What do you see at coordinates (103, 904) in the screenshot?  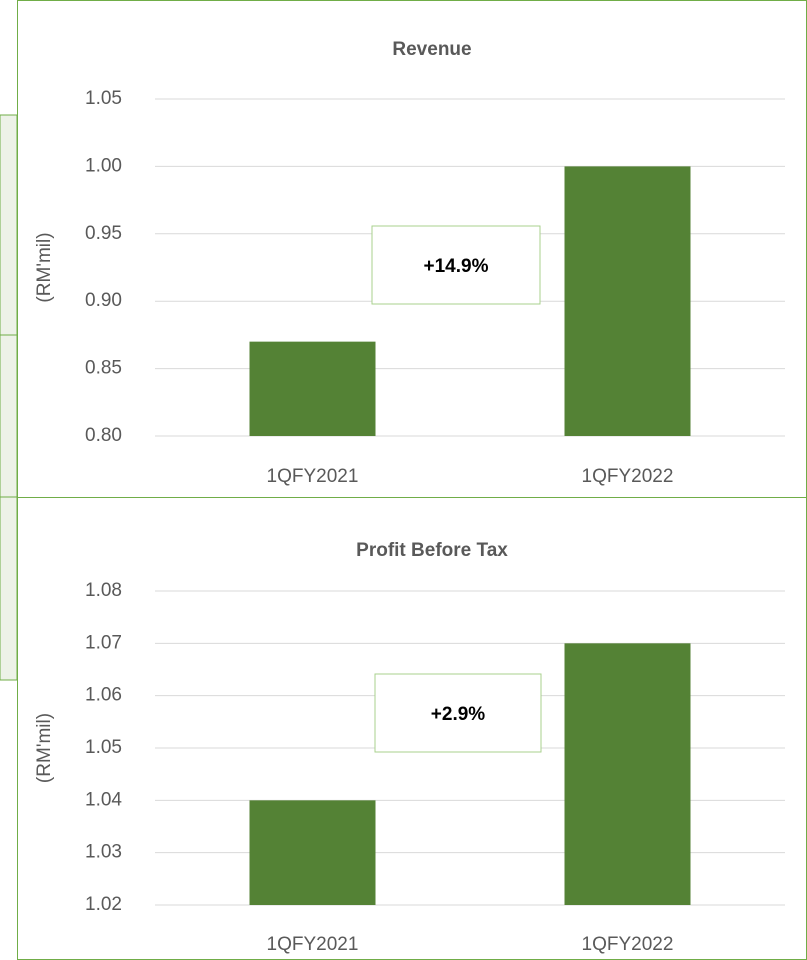 I see `y-tick-label: 1.02` at bounding box center [103, 904].